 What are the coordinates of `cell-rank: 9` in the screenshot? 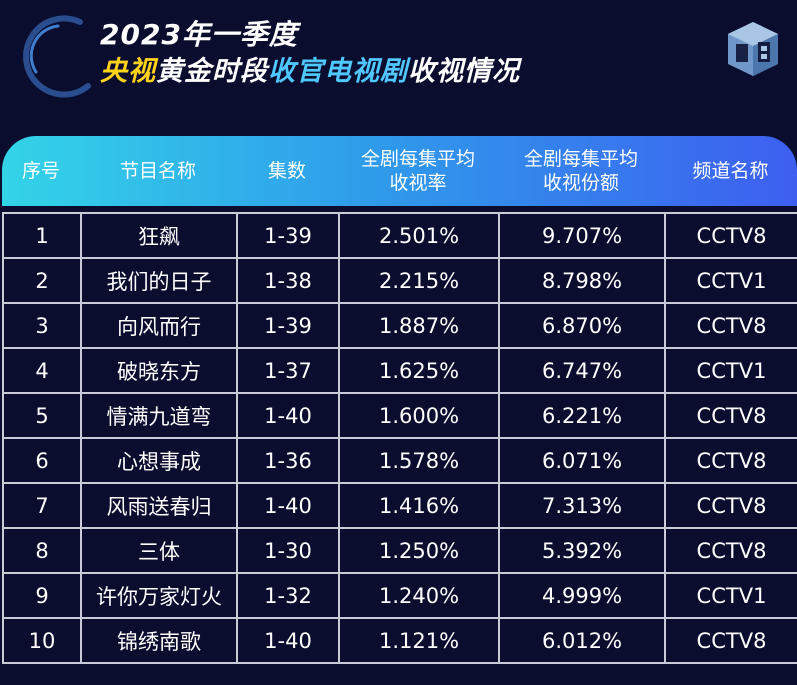 It's located at (42, 595).